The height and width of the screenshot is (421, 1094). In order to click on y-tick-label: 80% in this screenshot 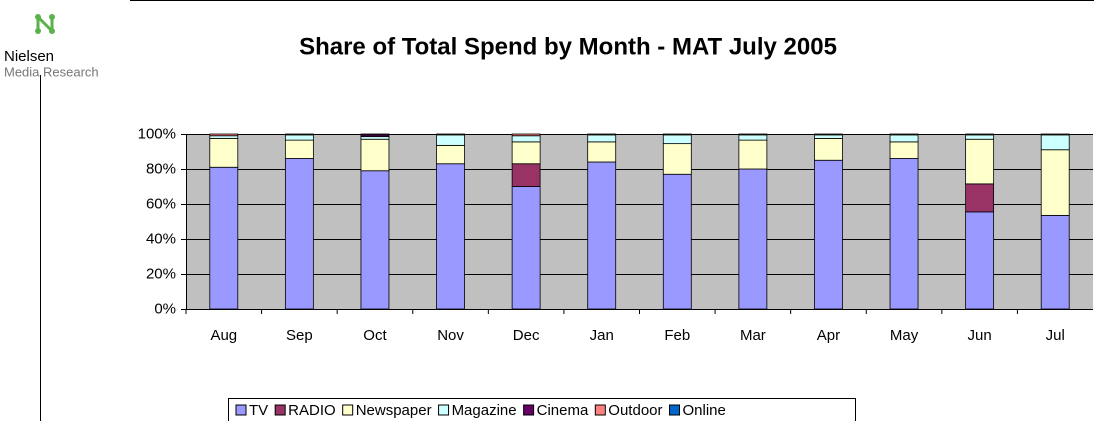, I will do `click(161, 168)`.